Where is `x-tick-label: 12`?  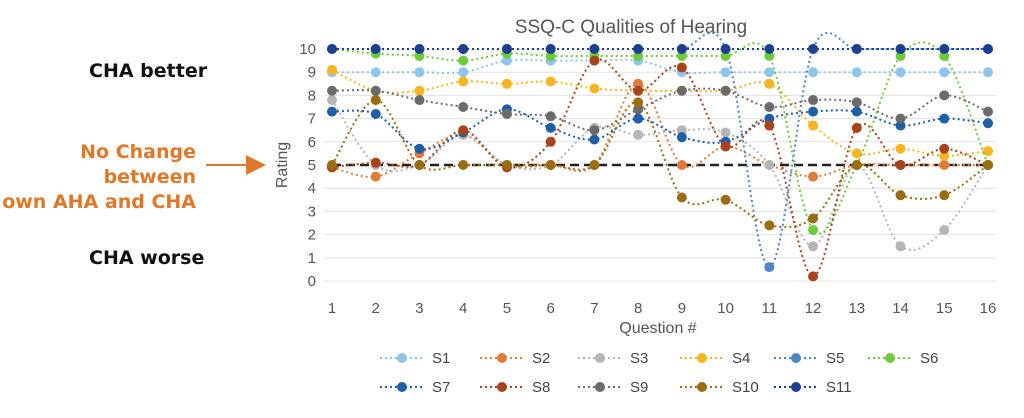 x-tick-label: 12 is located at coordinates (813, 308).